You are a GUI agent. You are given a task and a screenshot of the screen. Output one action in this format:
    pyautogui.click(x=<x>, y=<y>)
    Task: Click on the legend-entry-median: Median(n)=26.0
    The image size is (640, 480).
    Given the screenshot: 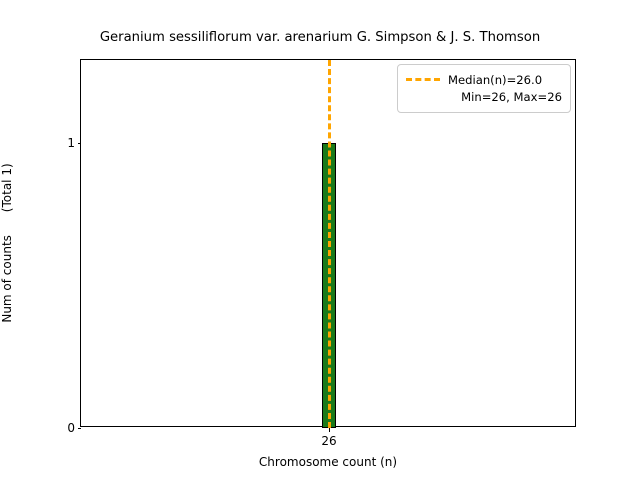 What is the action you would take?
    pyautogui.click(x=484, y=79)
    